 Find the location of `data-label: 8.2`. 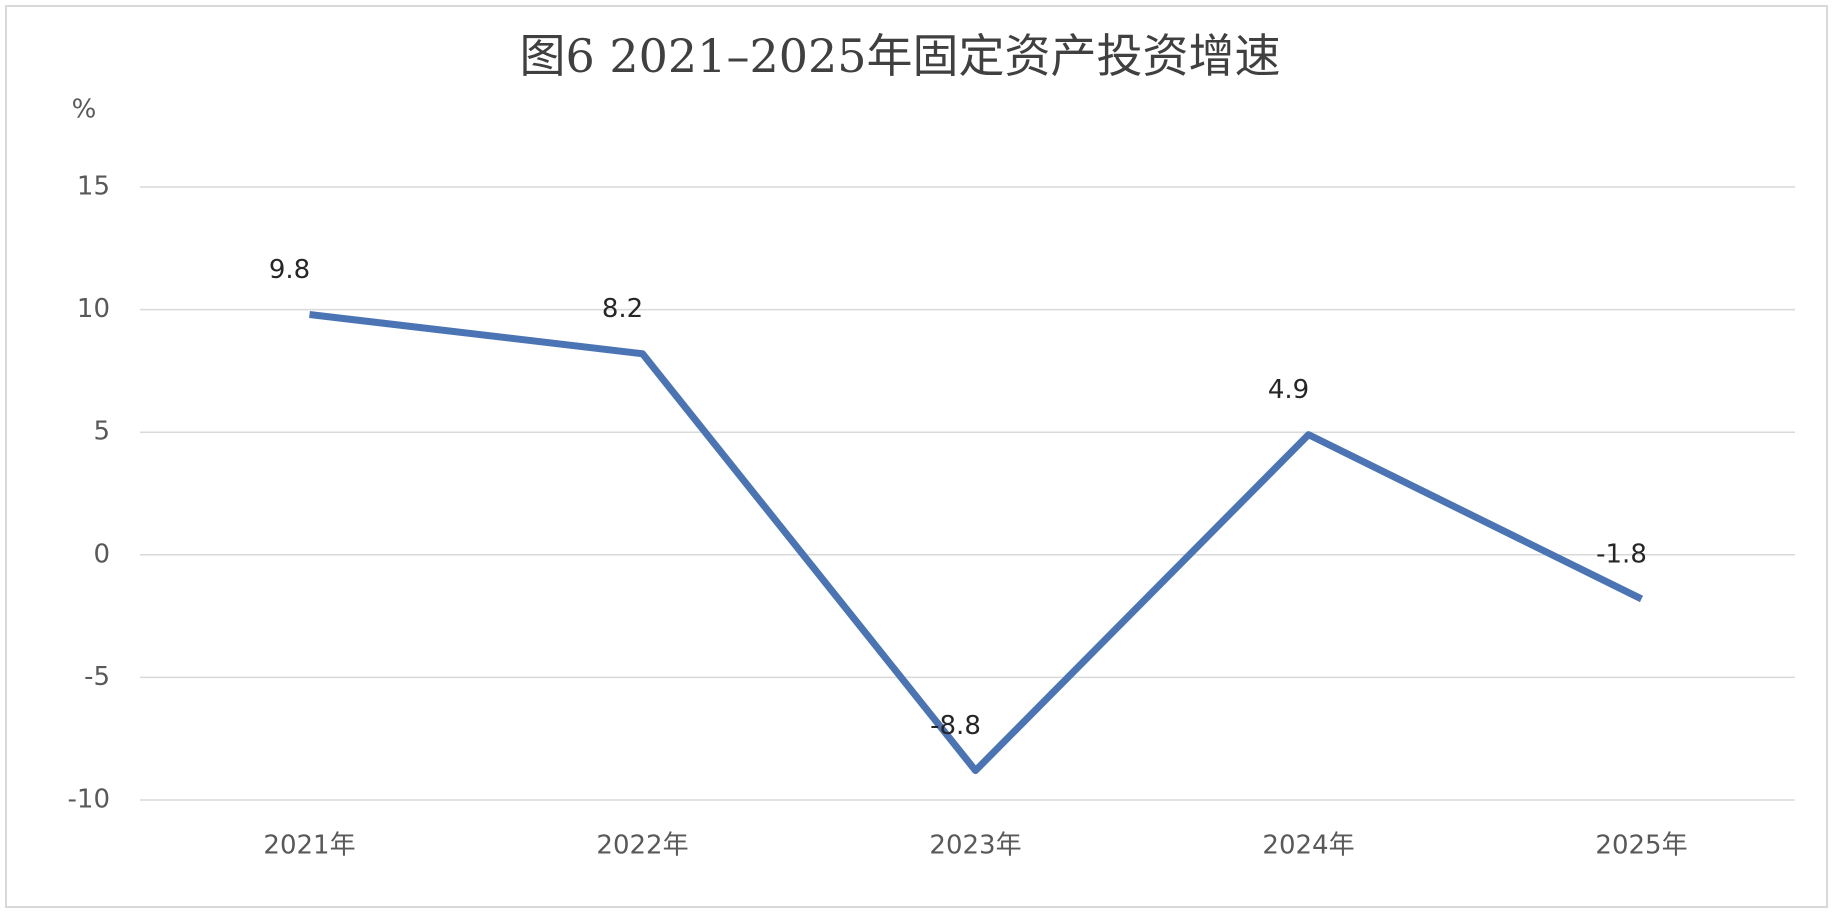

data-label: 8.2 is located at coordinates (622, 309).